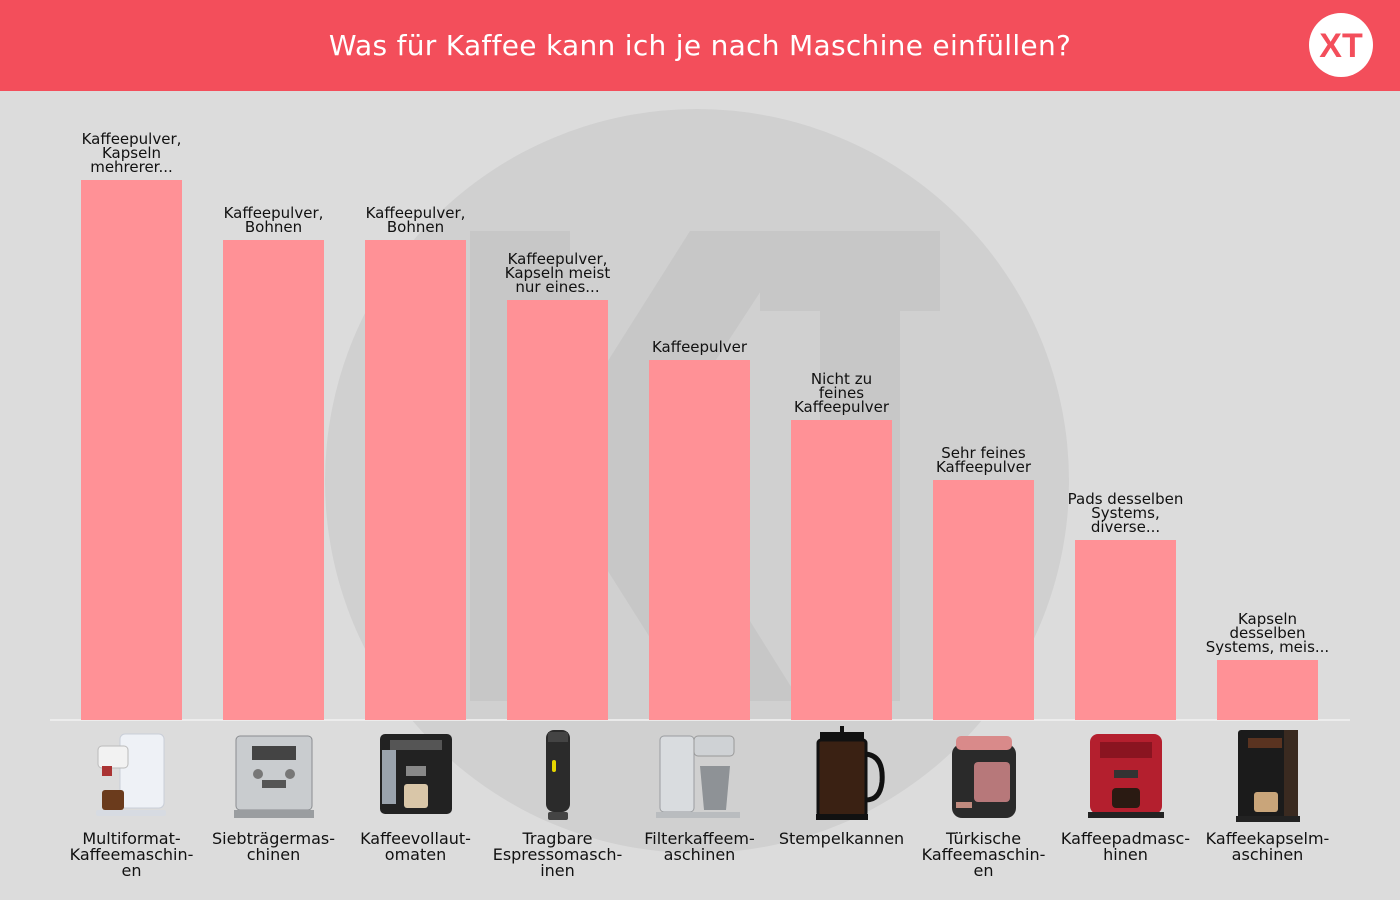 The height and width of the screenshot is (900, 1400). Describe the element at coordinates (415, 854) in the screenshot. I see `category-label-line: omaten` at that location.